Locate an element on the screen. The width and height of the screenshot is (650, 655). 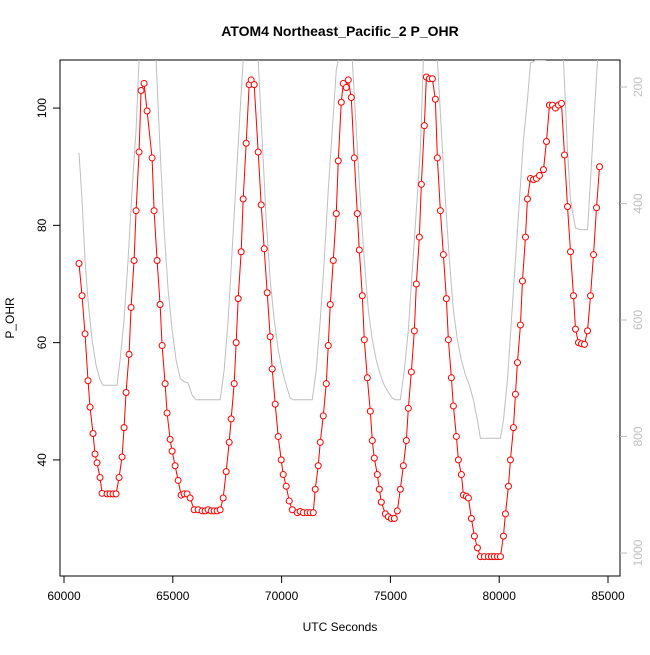
x-tick-label: 70000 is located at coordinates (282, 596).